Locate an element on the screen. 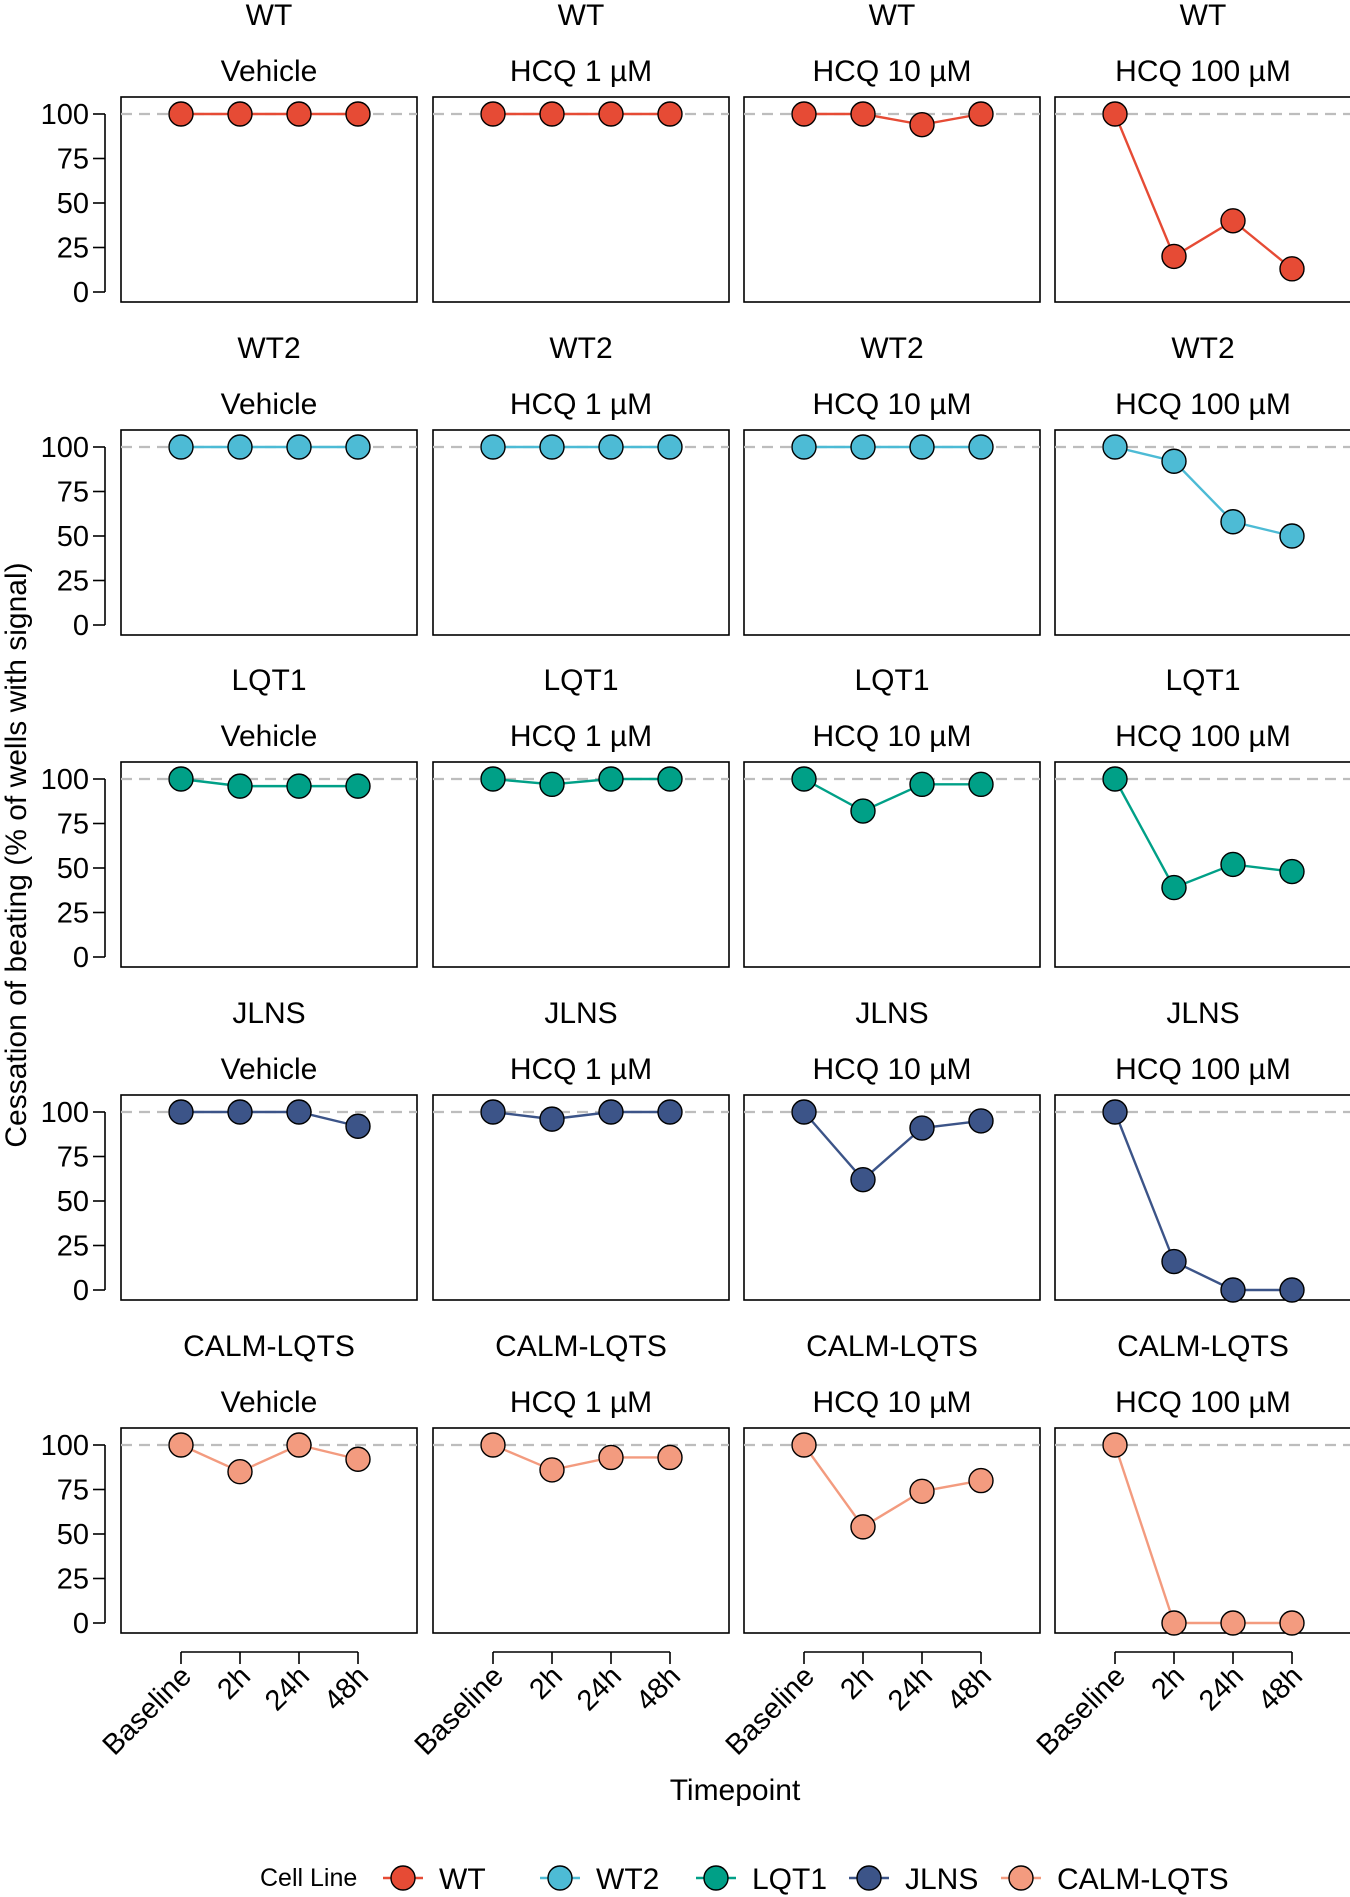 The height and width of the screenshot is (1897, 1350). x-tick-label: Baseline is located at coordinates (770, 1710).